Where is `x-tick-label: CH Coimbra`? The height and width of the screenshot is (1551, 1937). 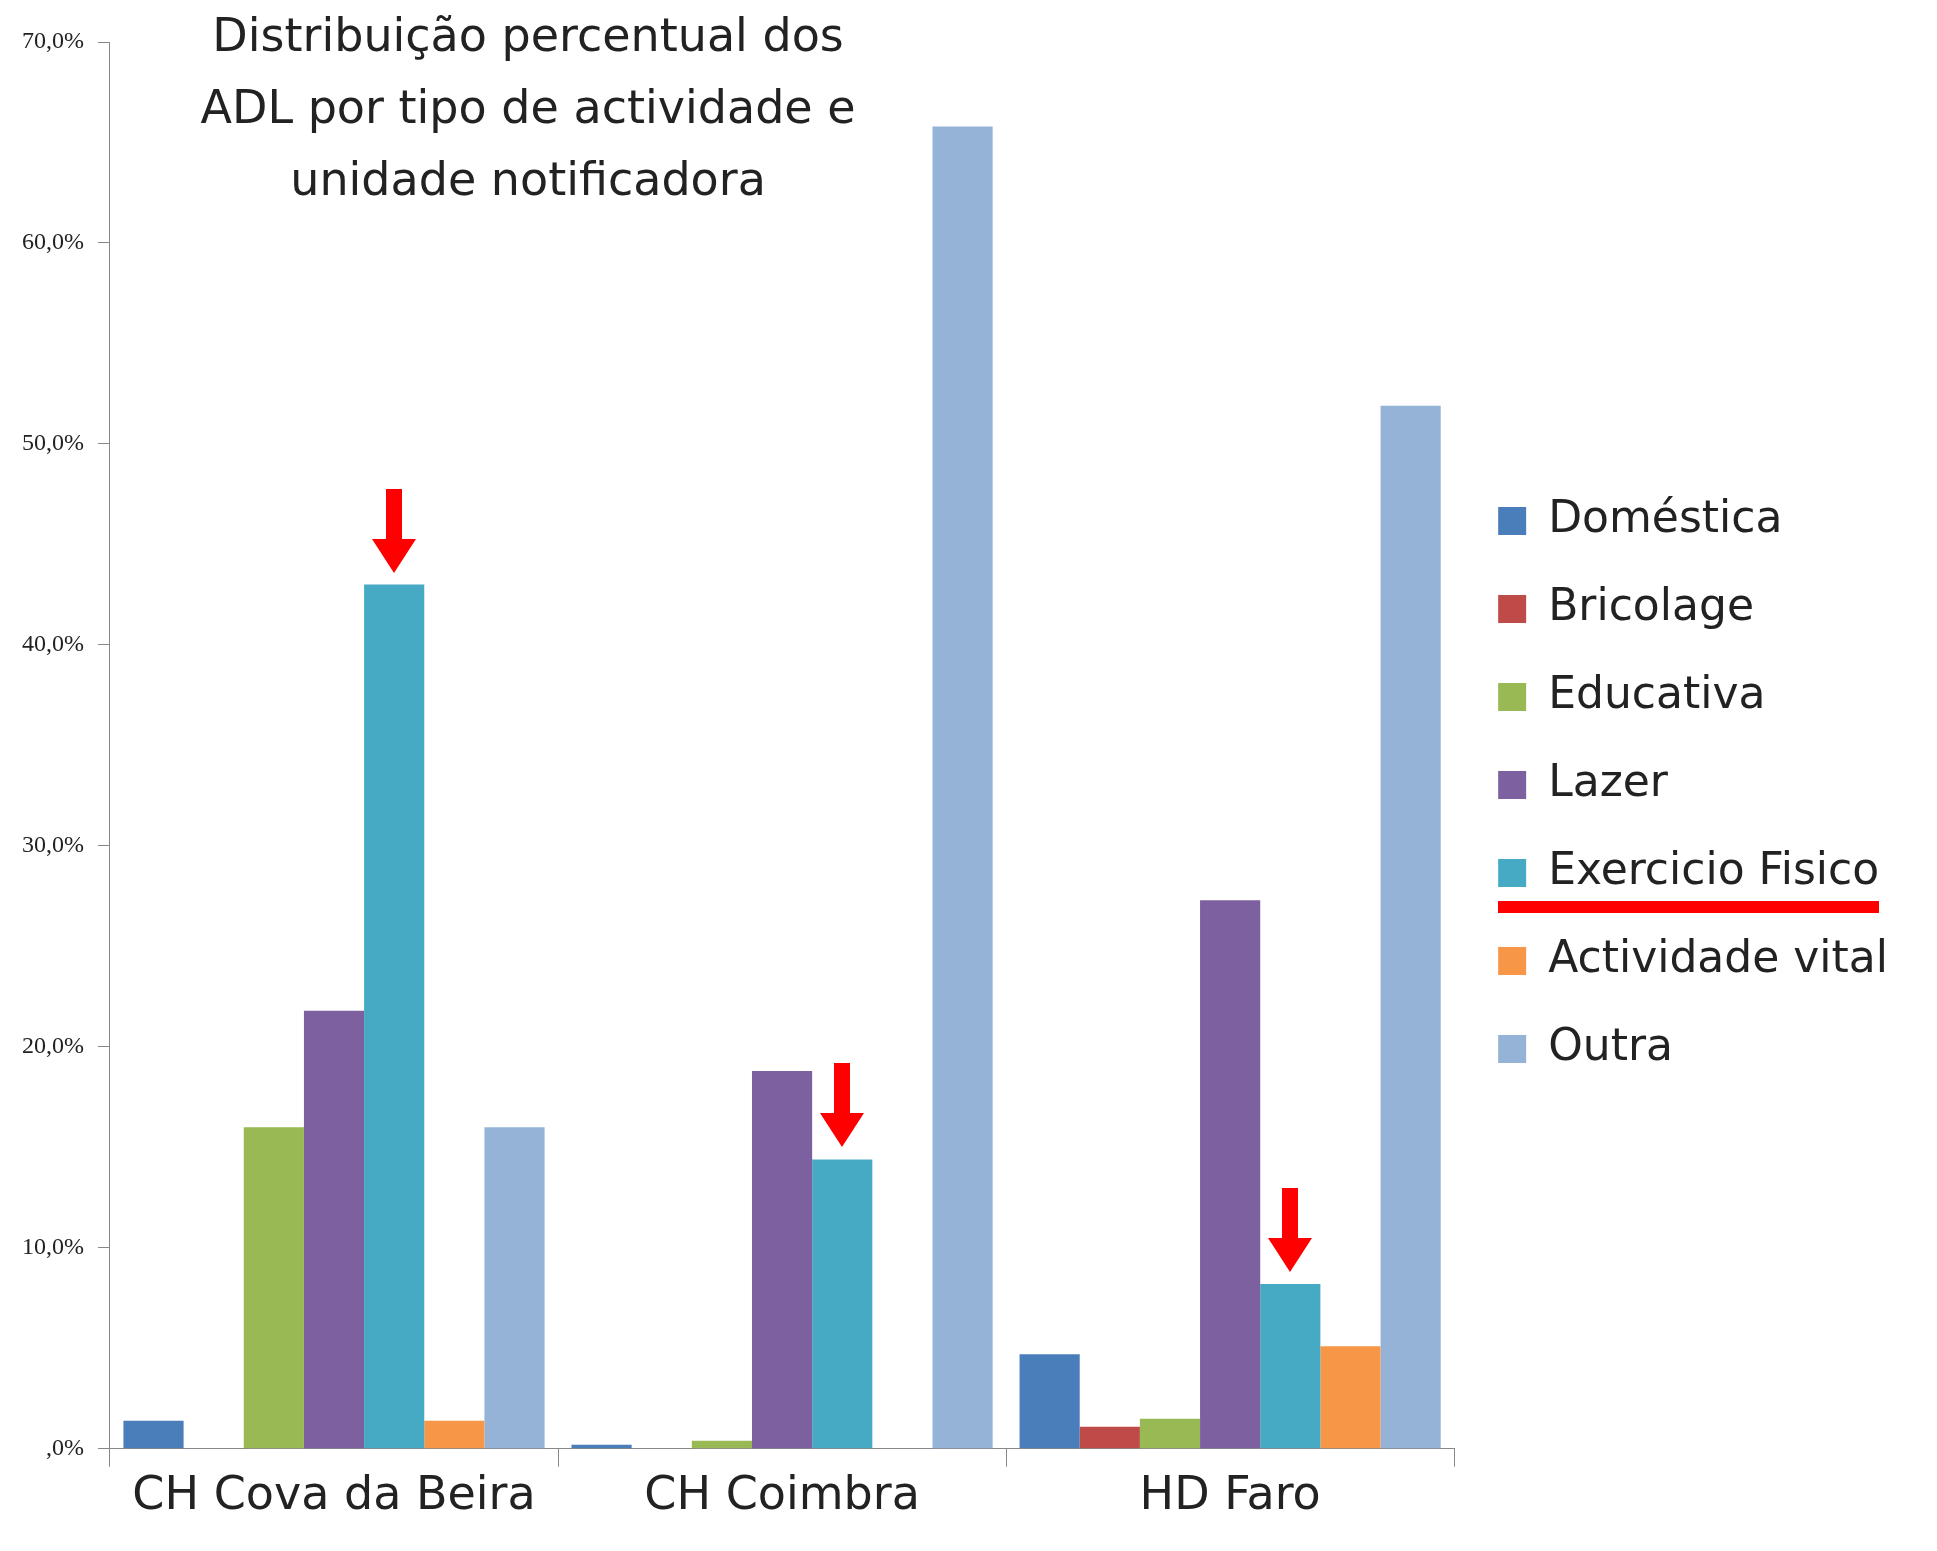 x-tick-label: CH Coimbra is located at coordinates (782, 1493).